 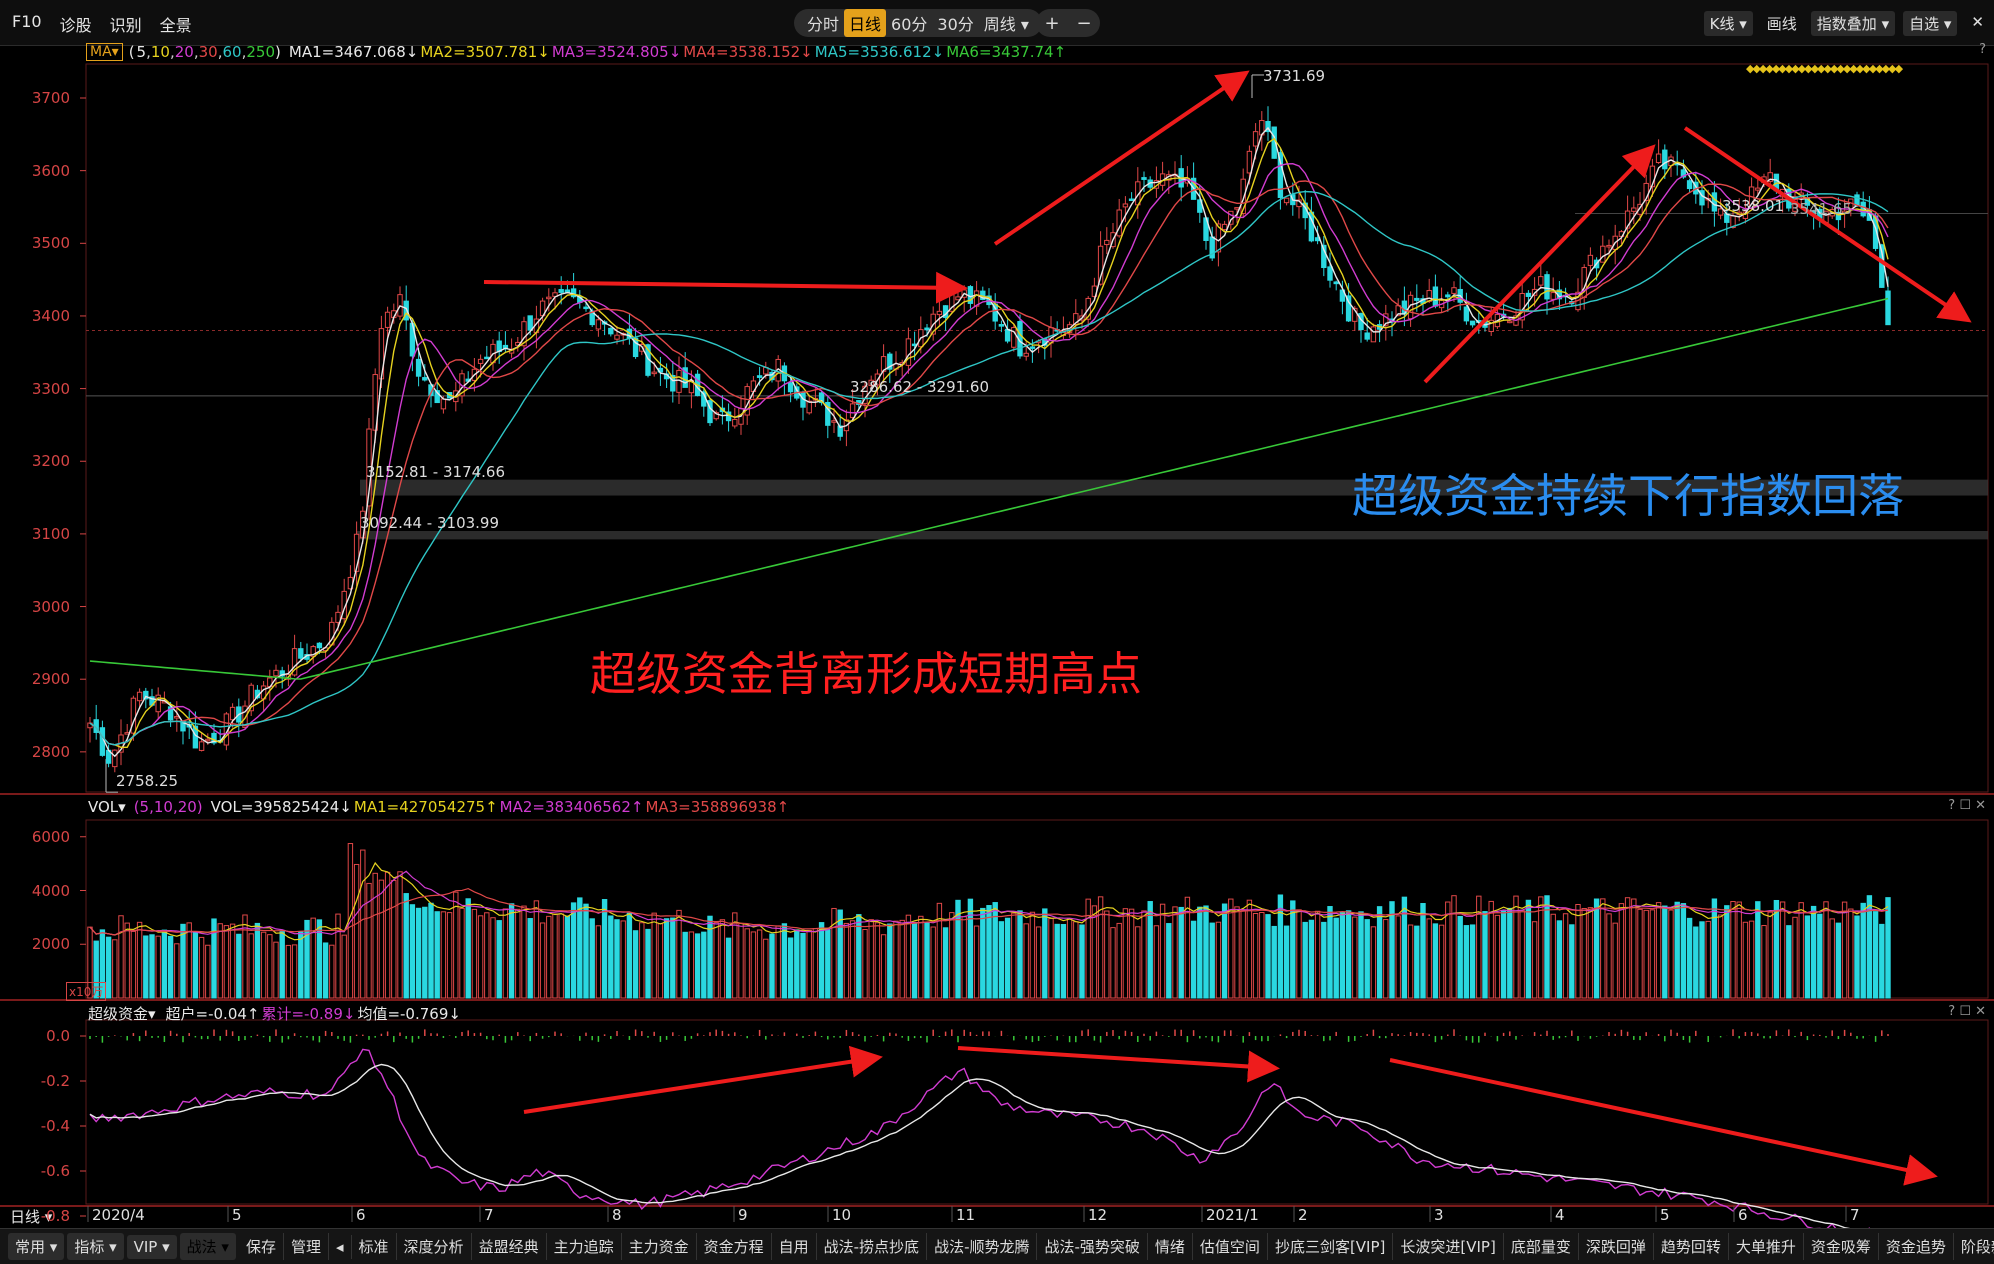 I want to click on decline-commentary: 超级资金持续下行指数回落, so click(x=1628, y=496).